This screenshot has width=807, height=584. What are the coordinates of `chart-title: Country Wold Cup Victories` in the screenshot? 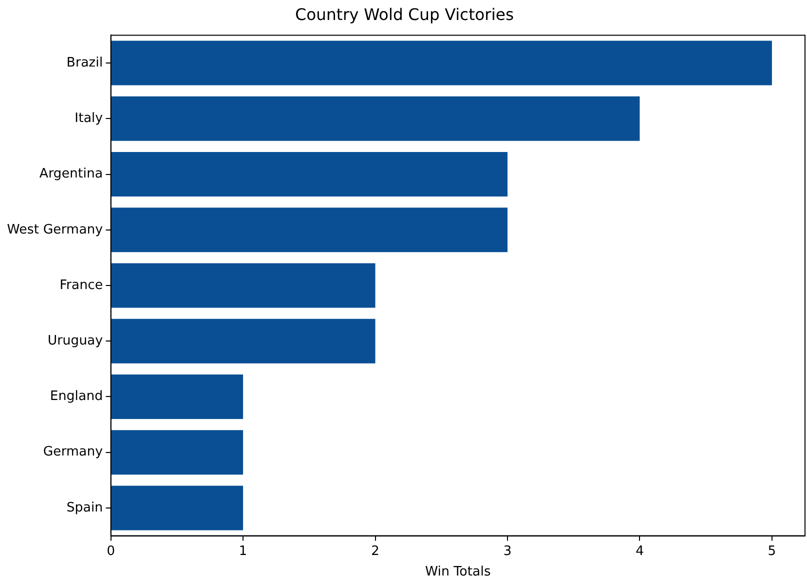 It's located at (404, 14).